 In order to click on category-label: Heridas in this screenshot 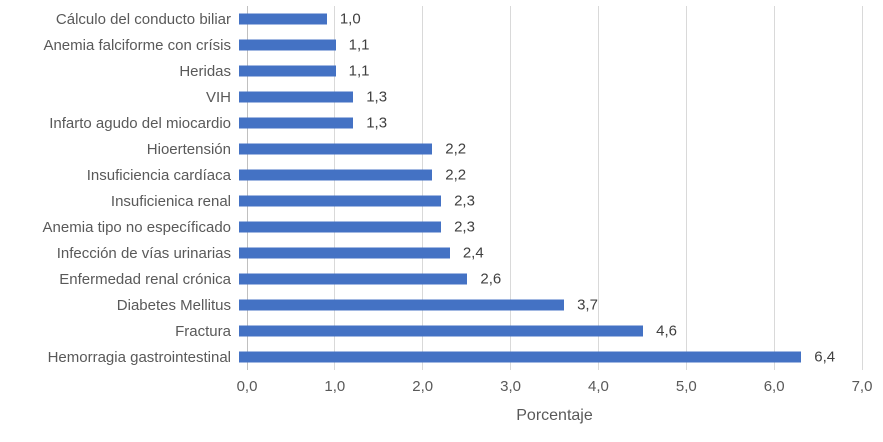, I will do `click(205, 71)`.